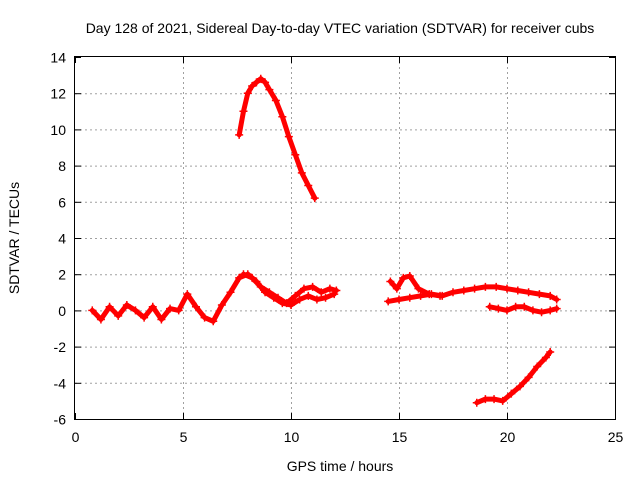  Describe the element at coordinates (76, 437) in the screenshot. I see `x-tick-label: 0` at that location.